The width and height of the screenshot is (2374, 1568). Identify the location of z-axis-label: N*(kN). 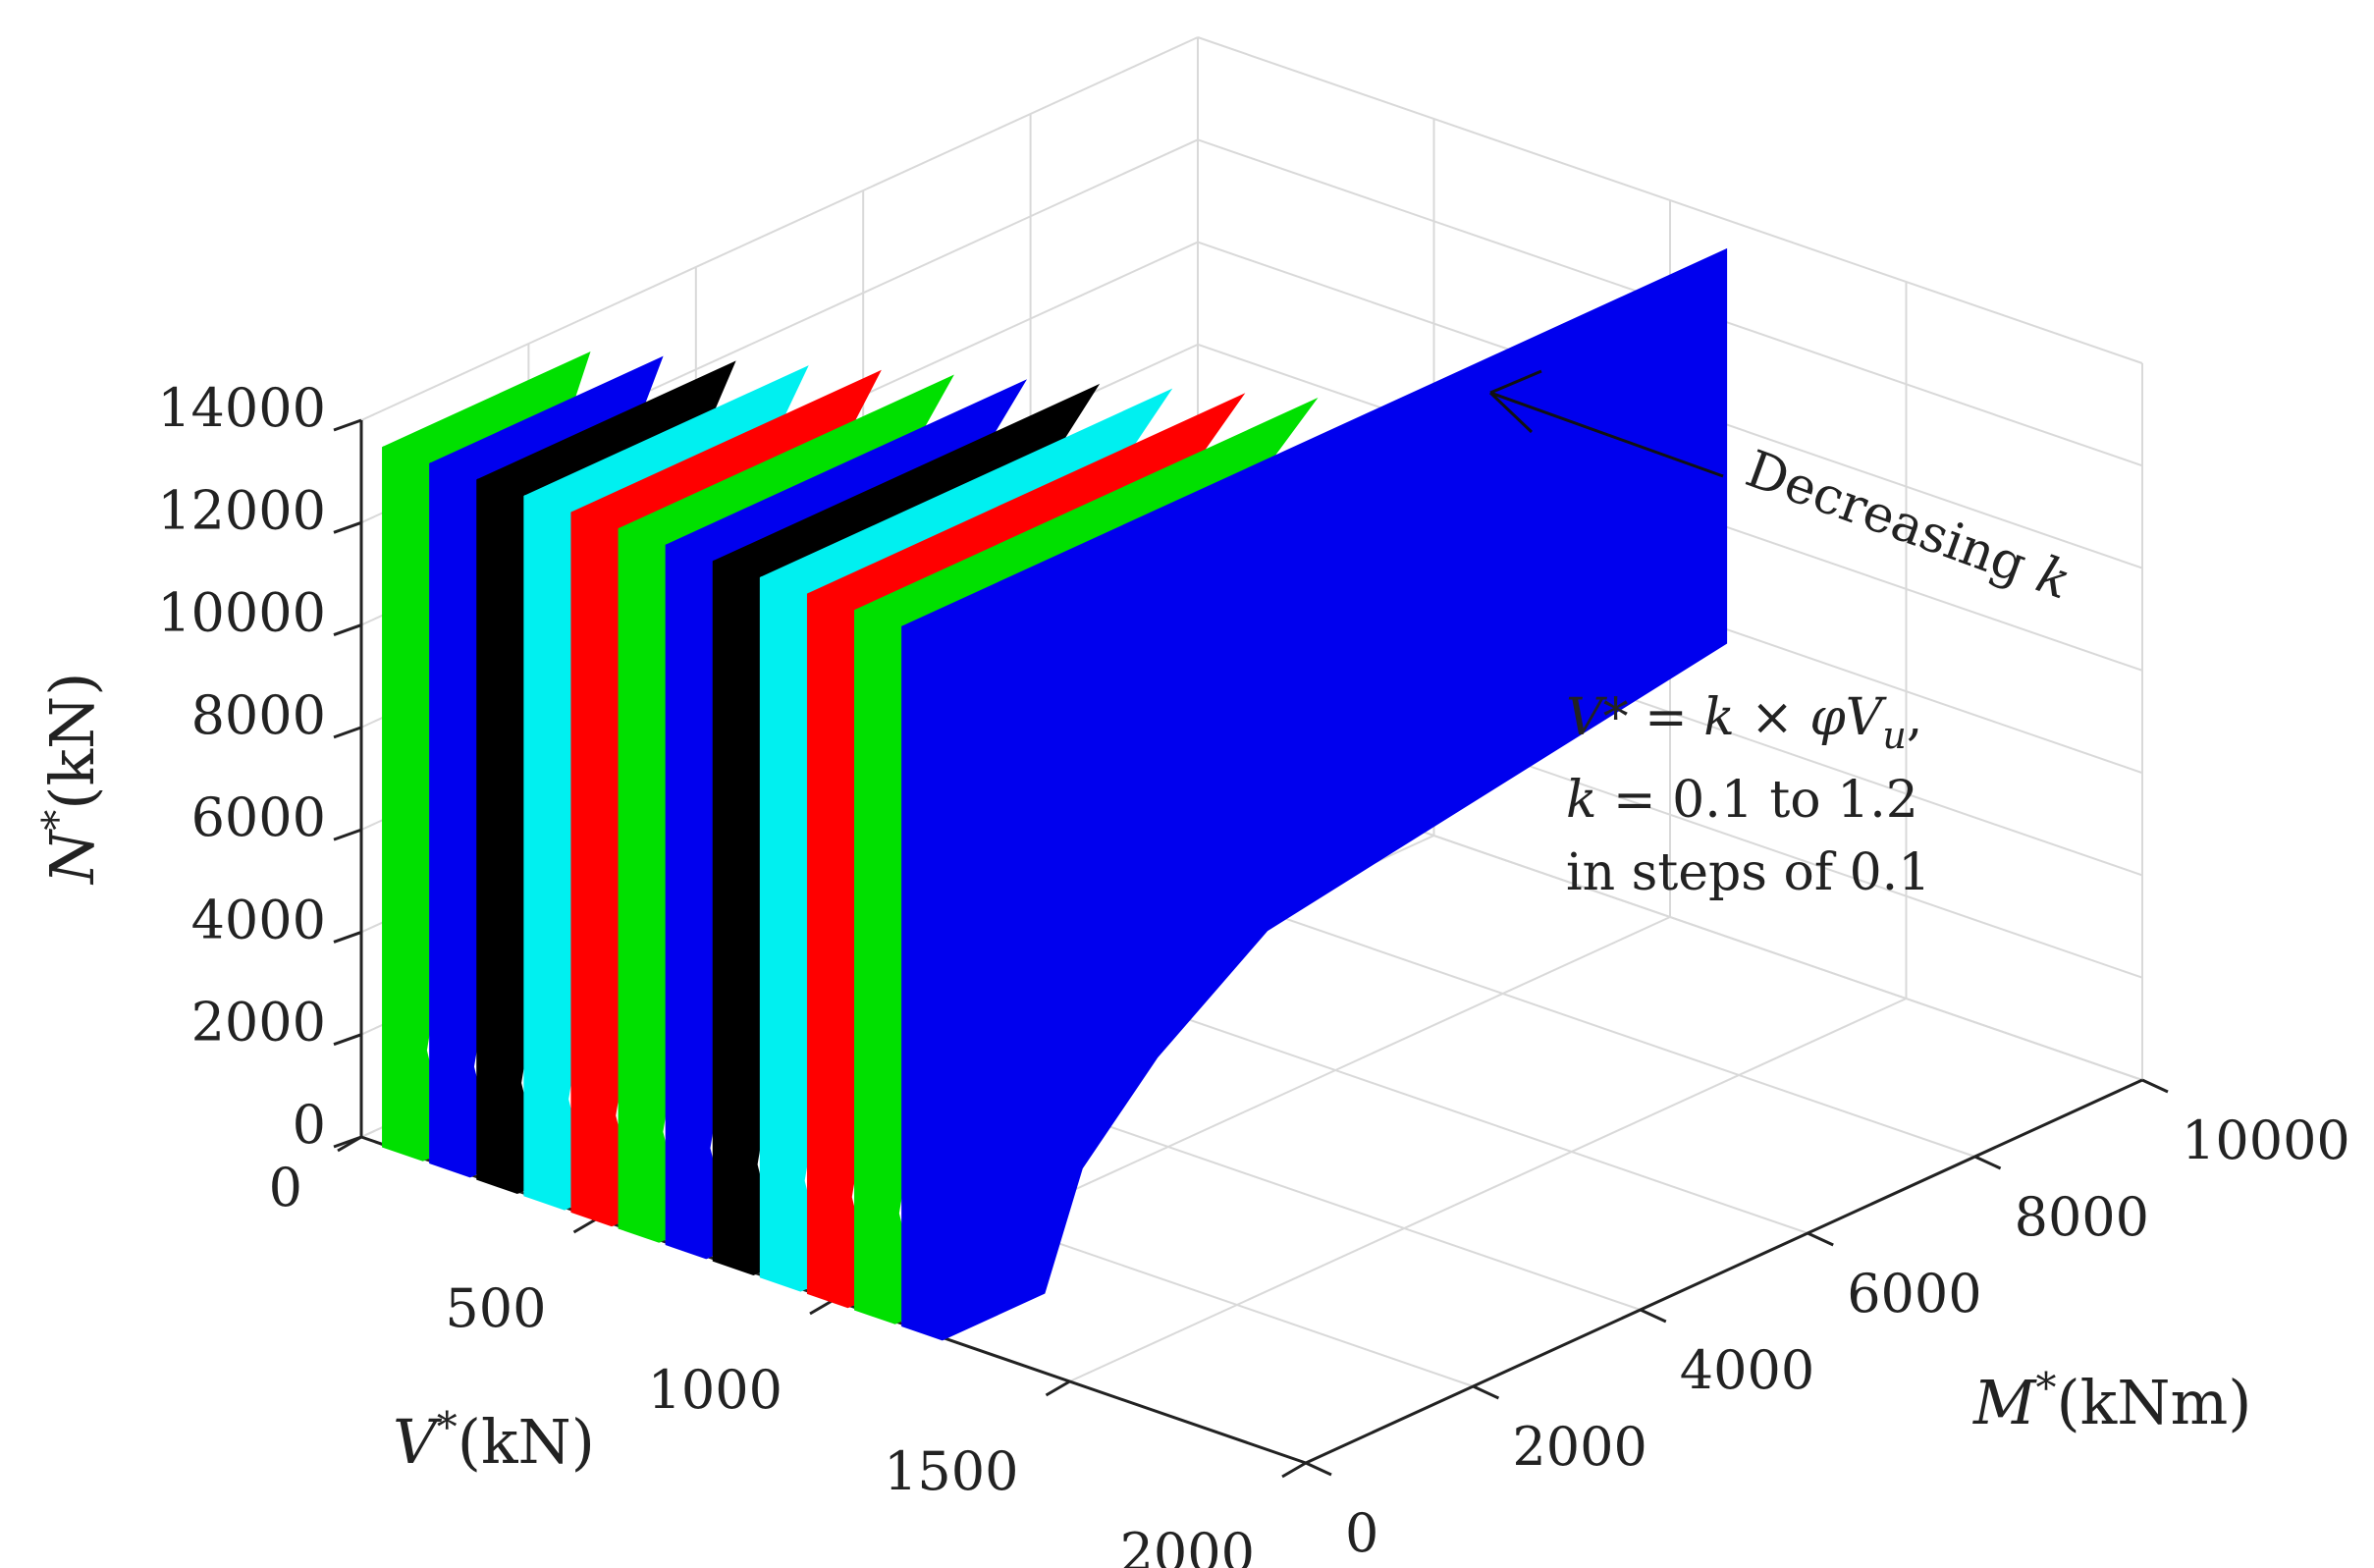
(70, 779).